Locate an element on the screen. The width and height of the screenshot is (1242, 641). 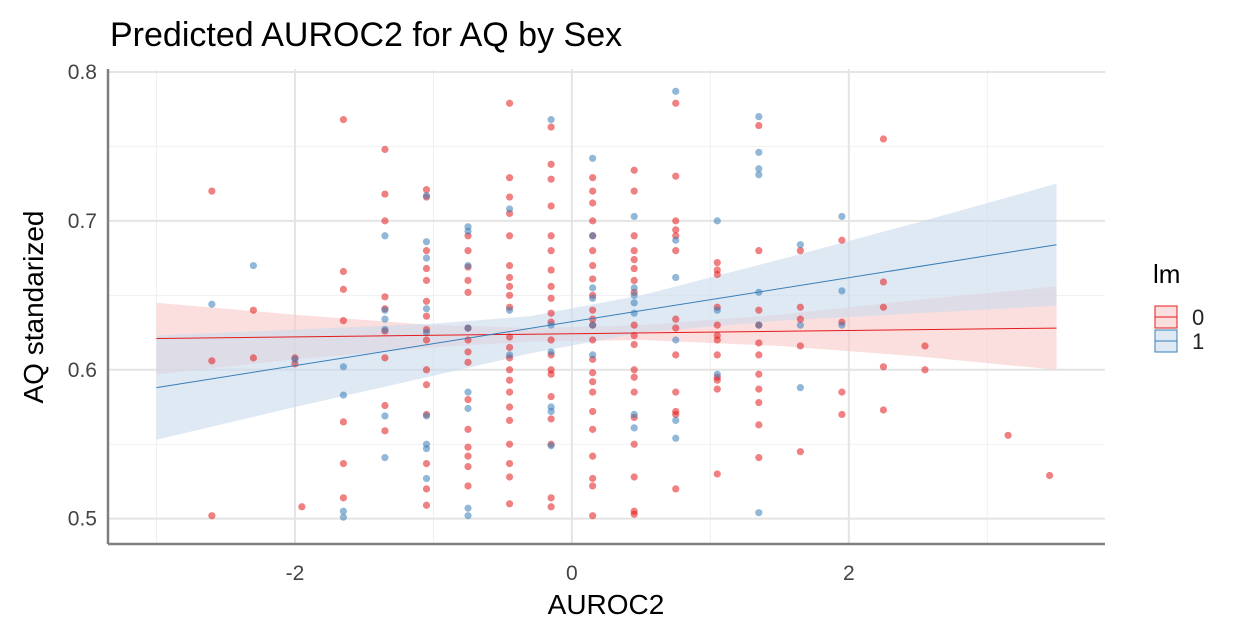
y-tick-label: 0.7 is located at coordinates (82, 221).